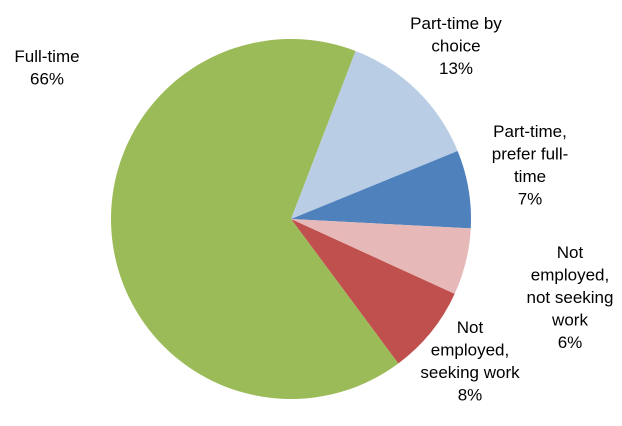 The width and height of the screenshot is (622, 426). I want to click on pie-slice-value-label: 6%, so click(570, 342).